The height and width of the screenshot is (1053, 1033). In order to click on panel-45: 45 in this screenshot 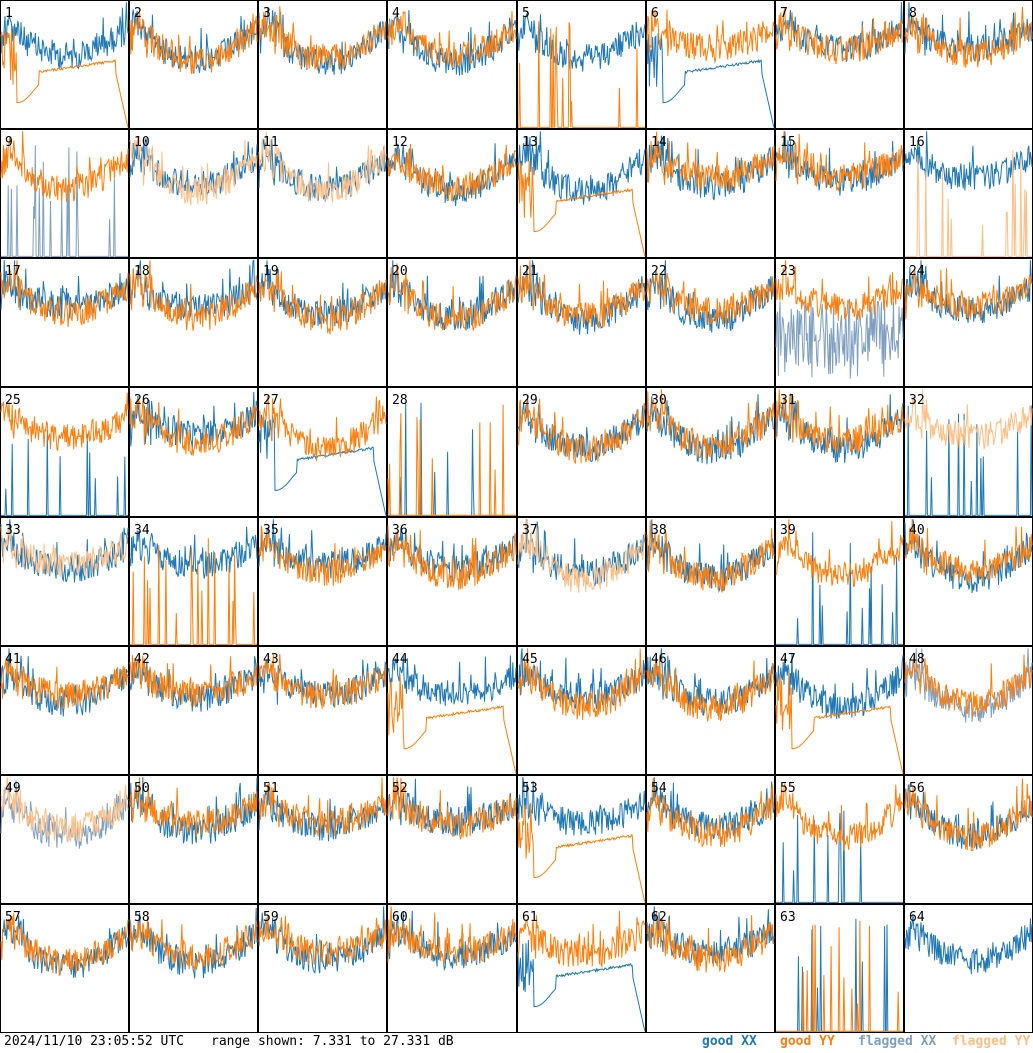, I will do `click(581, 710)`.